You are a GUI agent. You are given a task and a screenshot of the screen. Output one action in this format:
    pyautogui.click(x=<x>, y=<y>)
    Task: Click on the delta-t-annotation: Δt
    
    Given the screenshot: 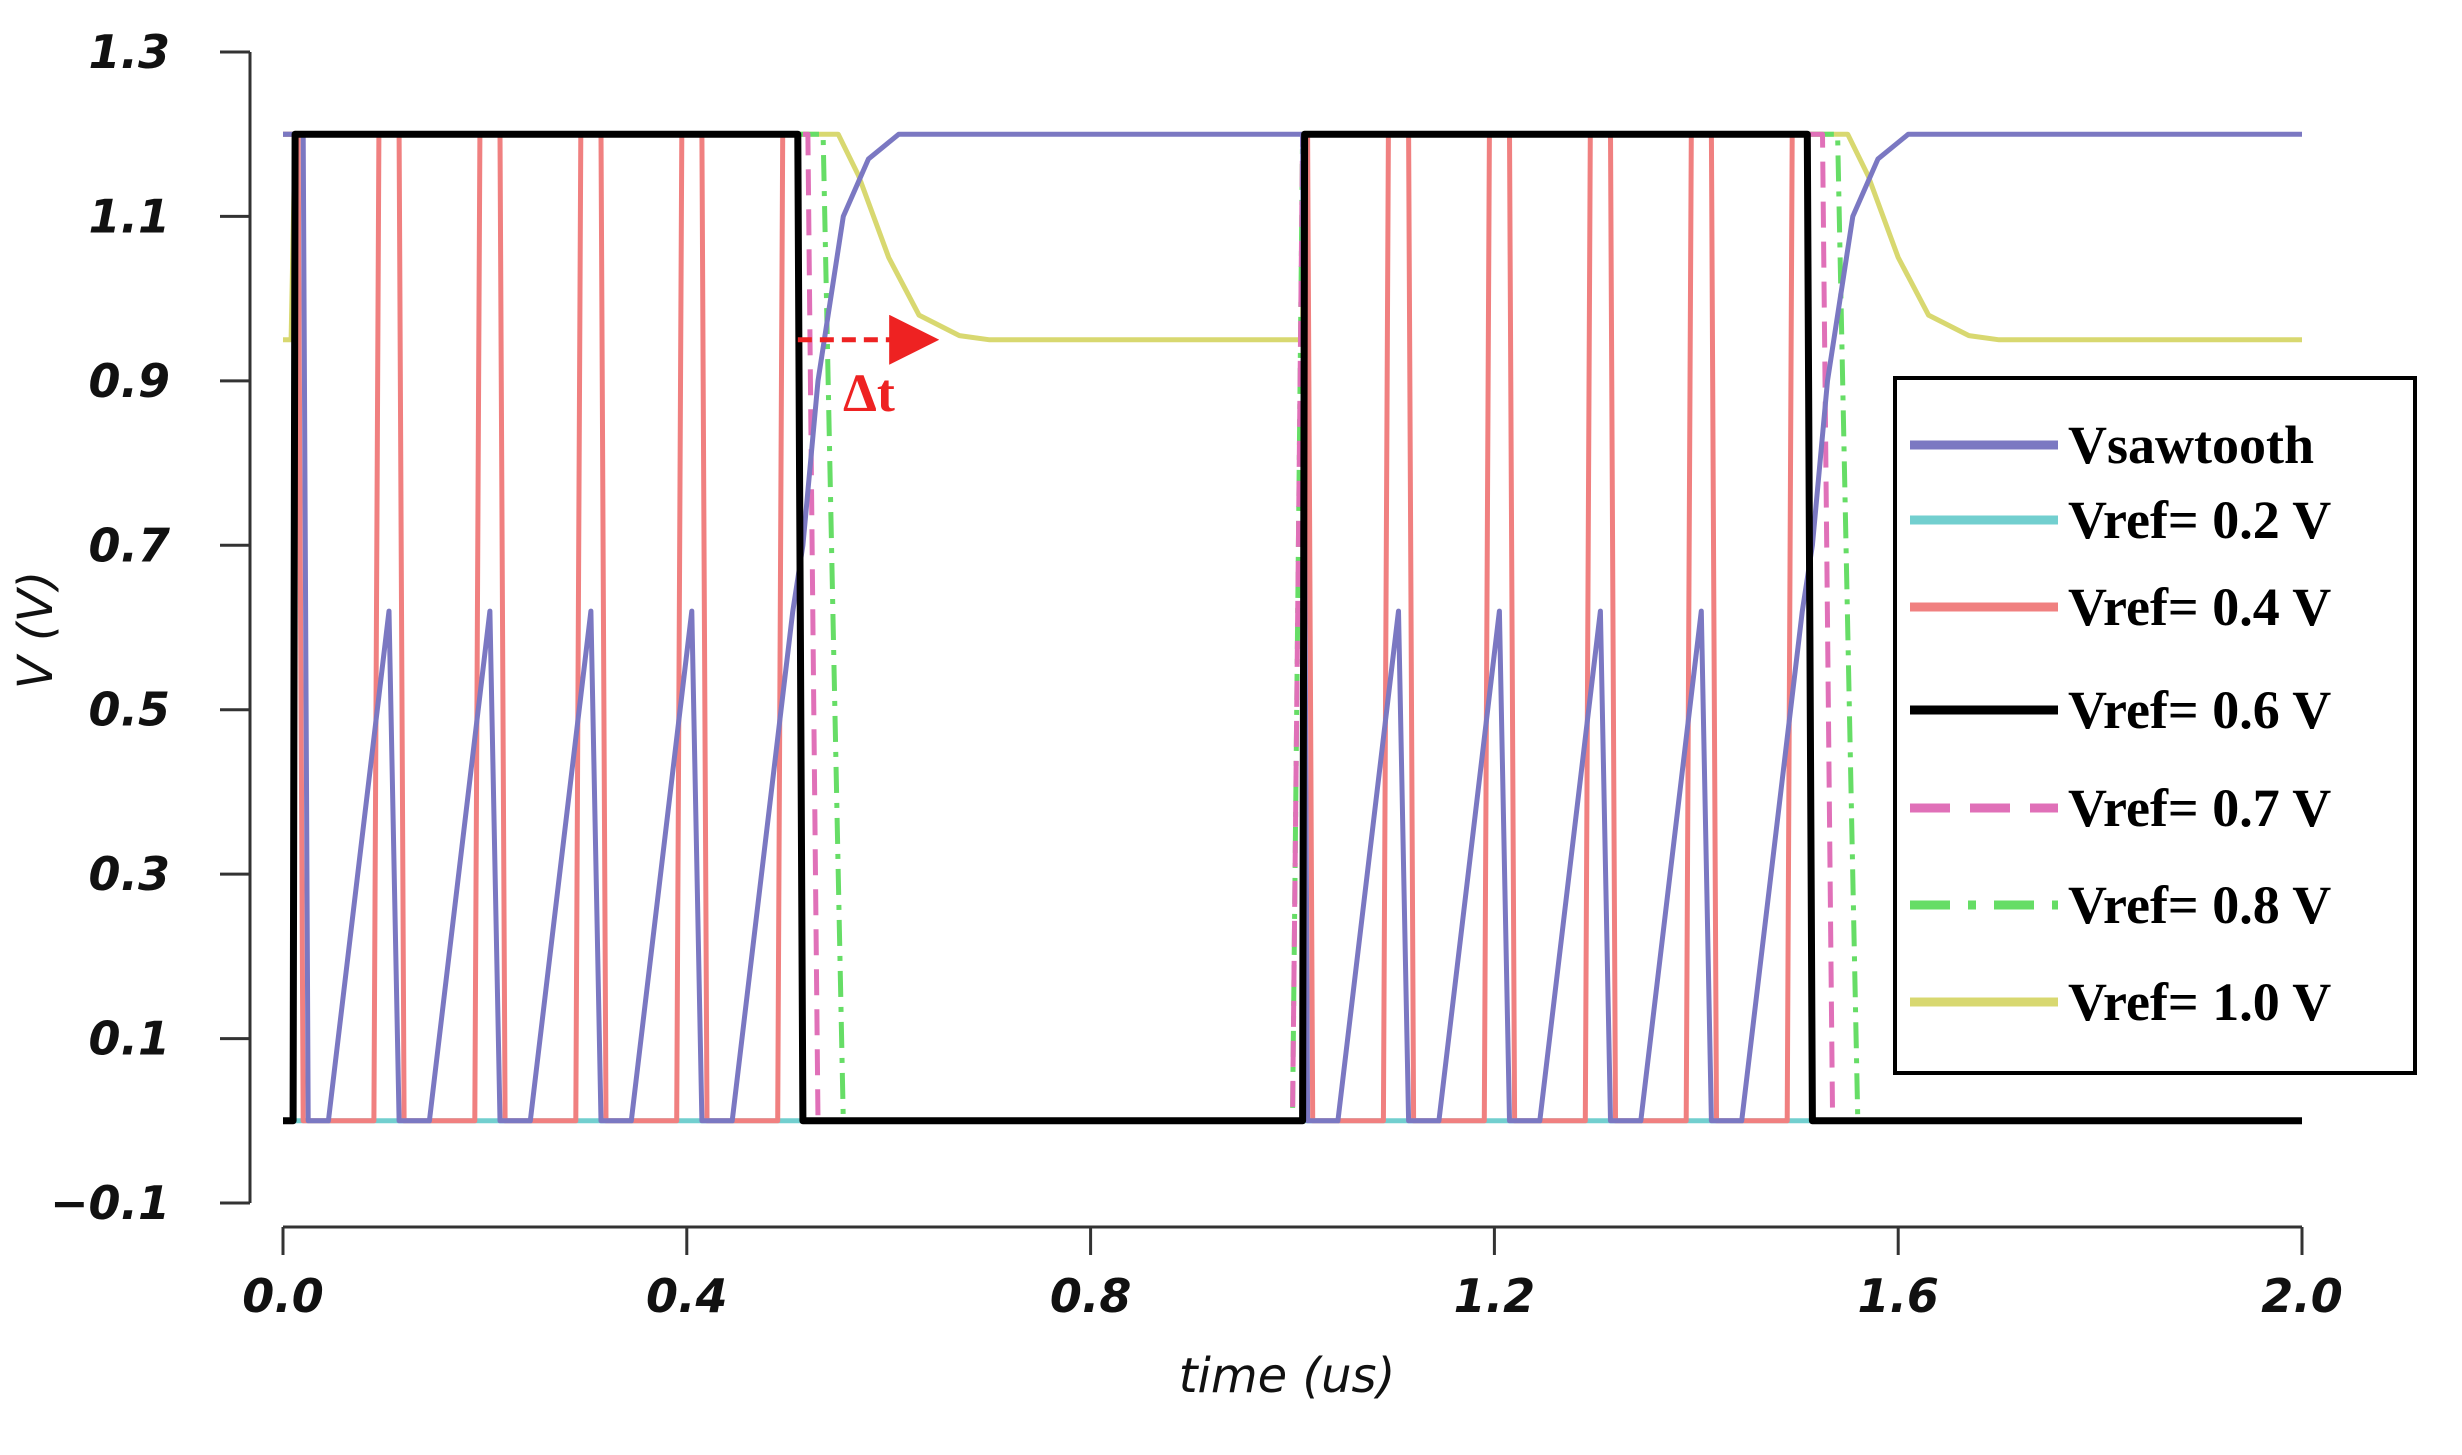 What is the action you would take?
    pyautogui.click(x=868, y=368)
    